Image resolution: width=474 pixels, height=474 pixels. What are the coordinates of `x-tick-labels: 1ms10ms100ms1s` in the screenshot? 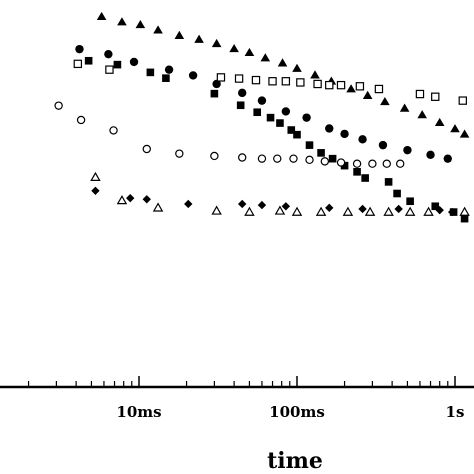 It's located at (290, 412).